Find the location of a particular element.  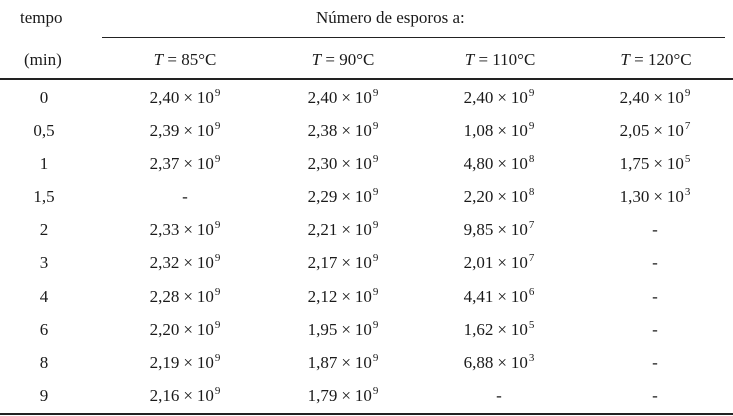

row-header-bottom: (min) is located at coordinates (43, 59).